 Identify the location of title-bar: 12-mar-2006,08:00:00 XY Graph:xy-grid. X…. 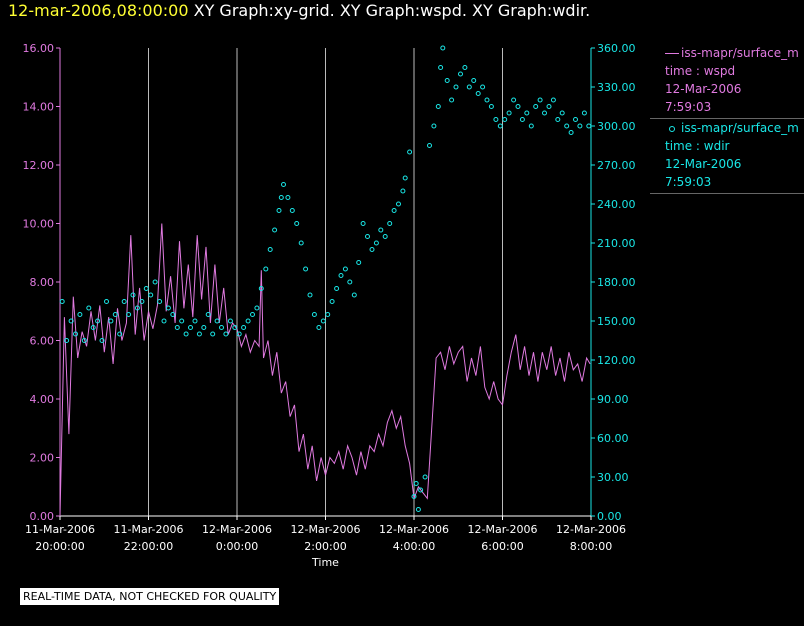
(299, 11).